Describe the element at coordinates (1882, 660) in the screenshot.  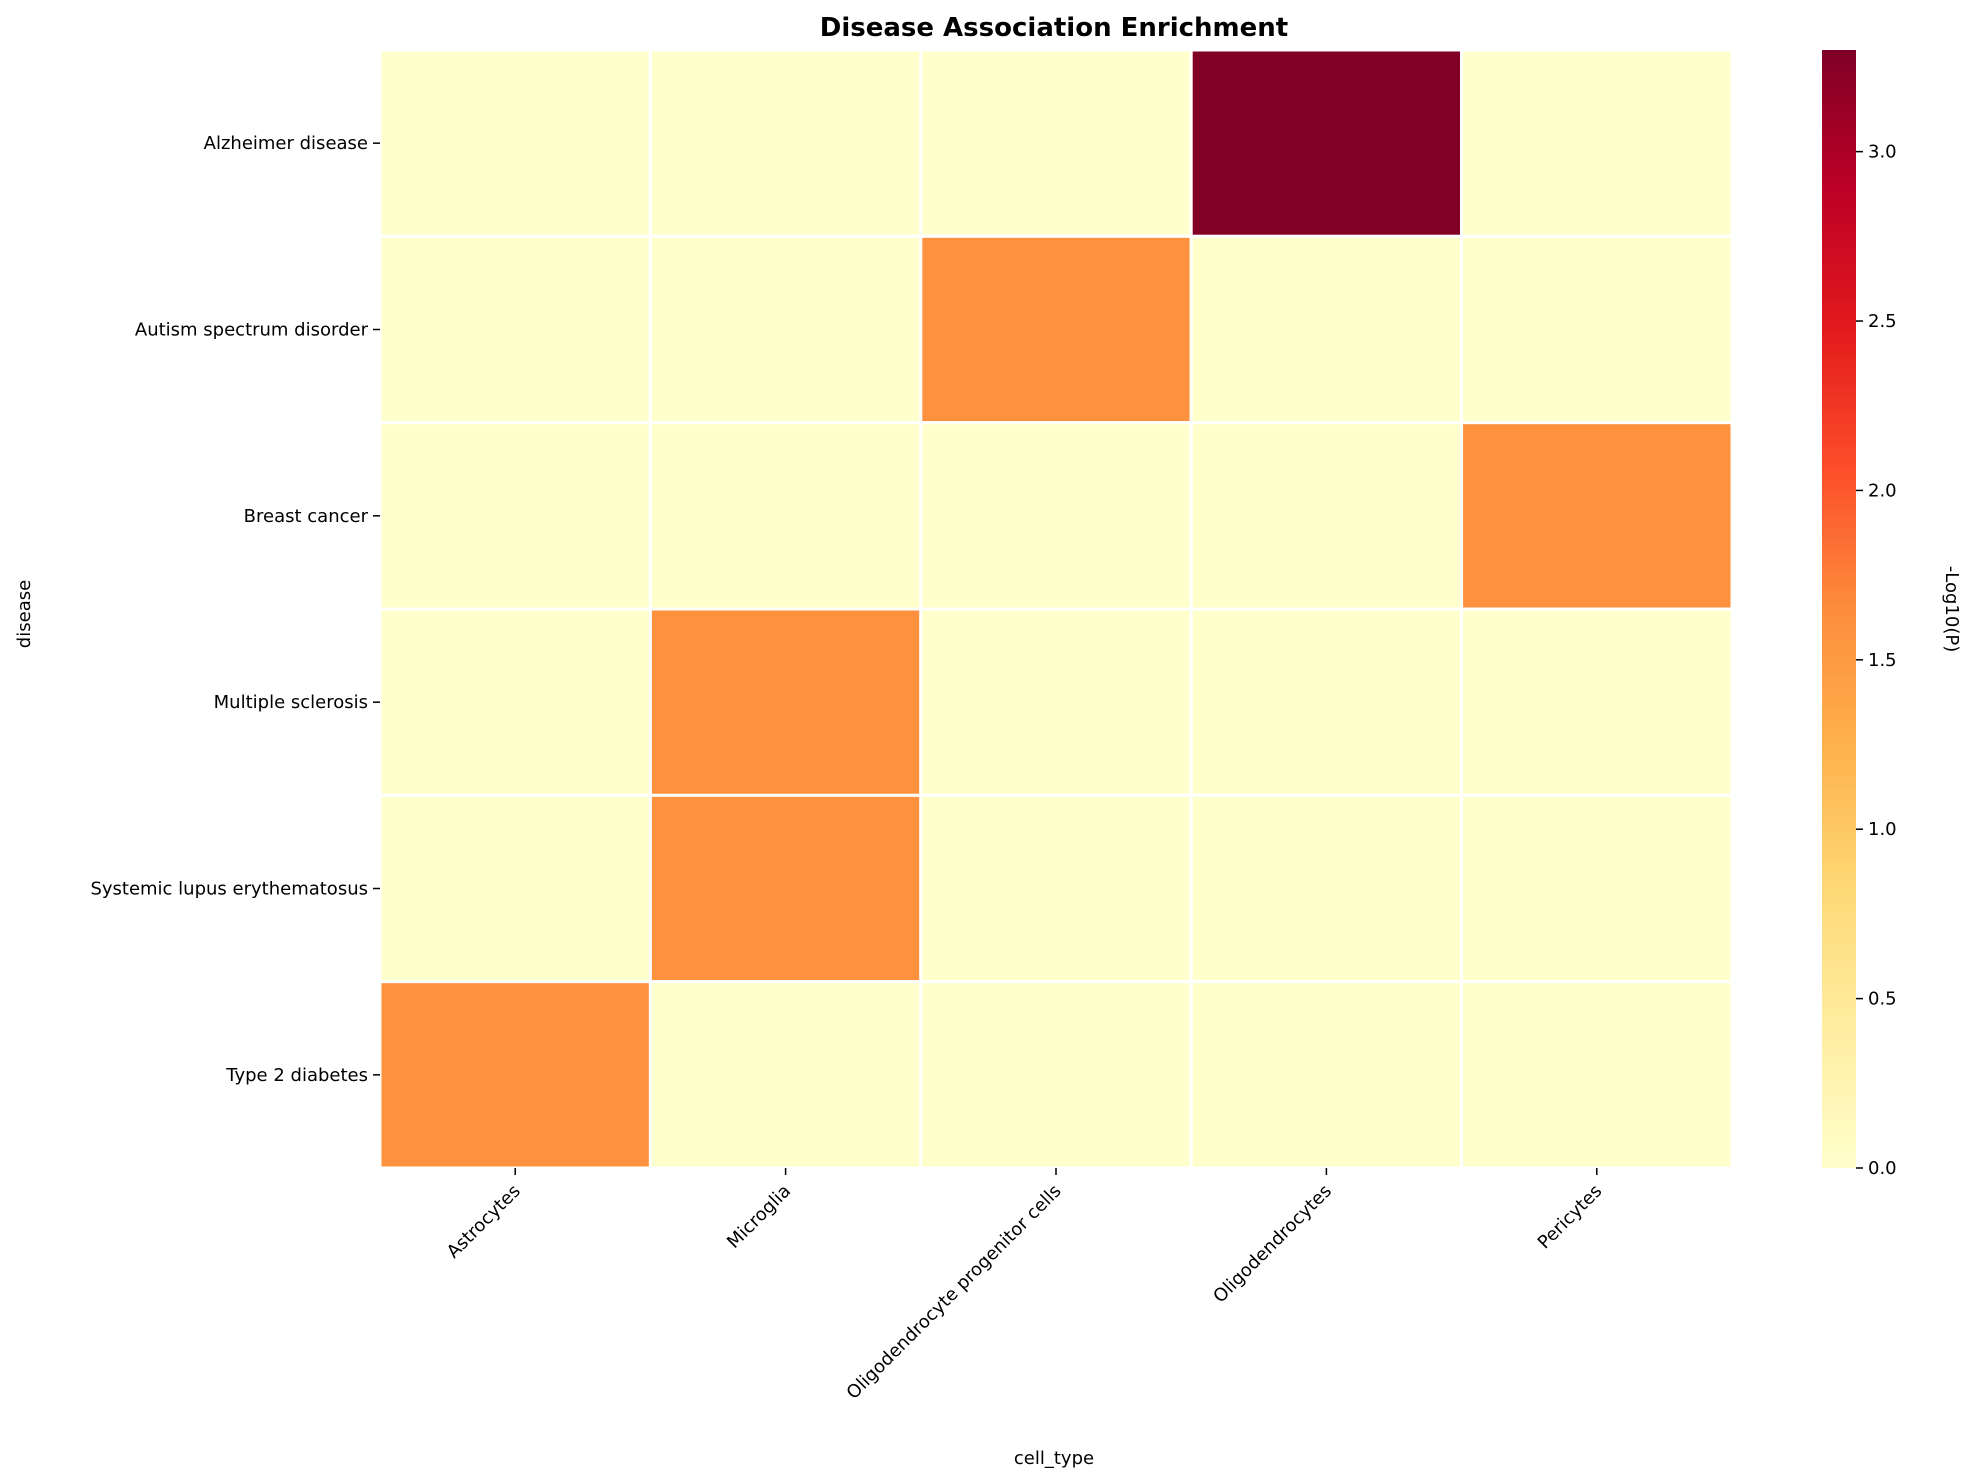
I see `colorbar-tick-label: 1.5` at that location.